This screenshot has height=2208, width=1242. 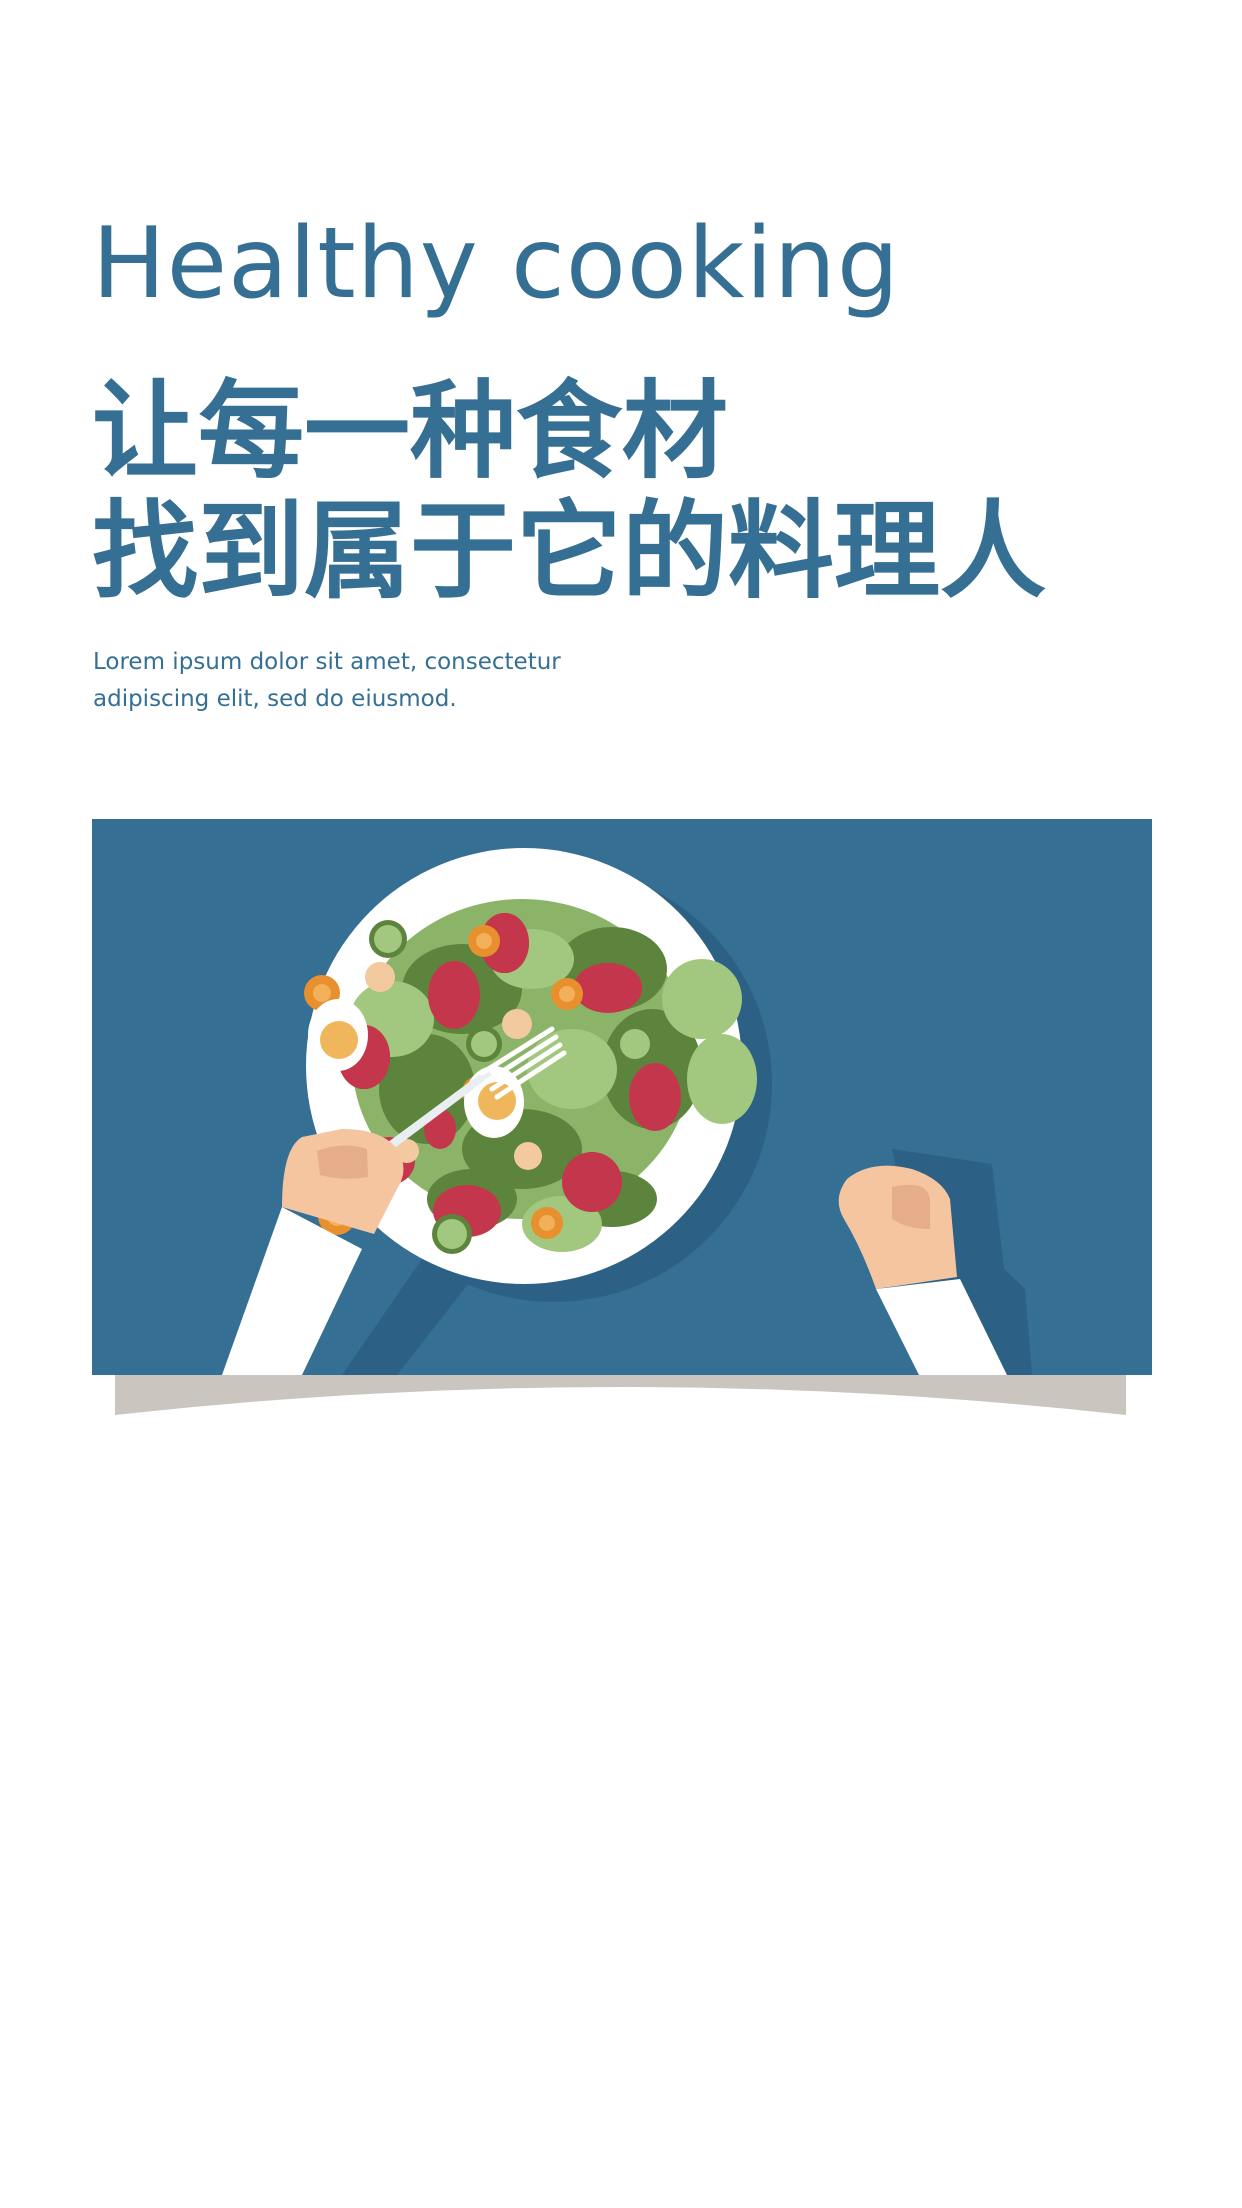 What do you see at coordinates (592, 1182) in the screenshot?
I see `tomato-slice-lowright` at bounding box center [592, 1182].